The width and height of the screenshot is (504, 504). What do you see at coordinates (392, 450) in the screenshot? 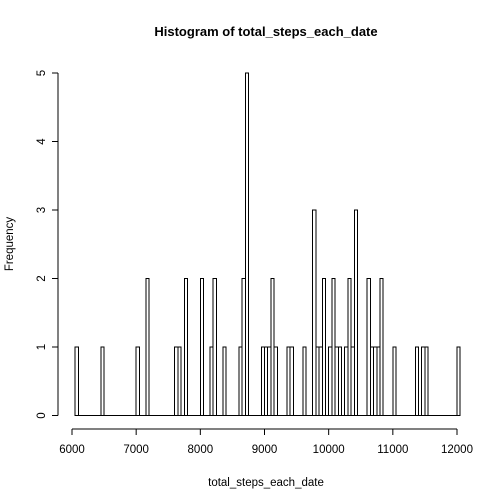
I see `x-tick-label: 11000` at bounding box center [392, 450].